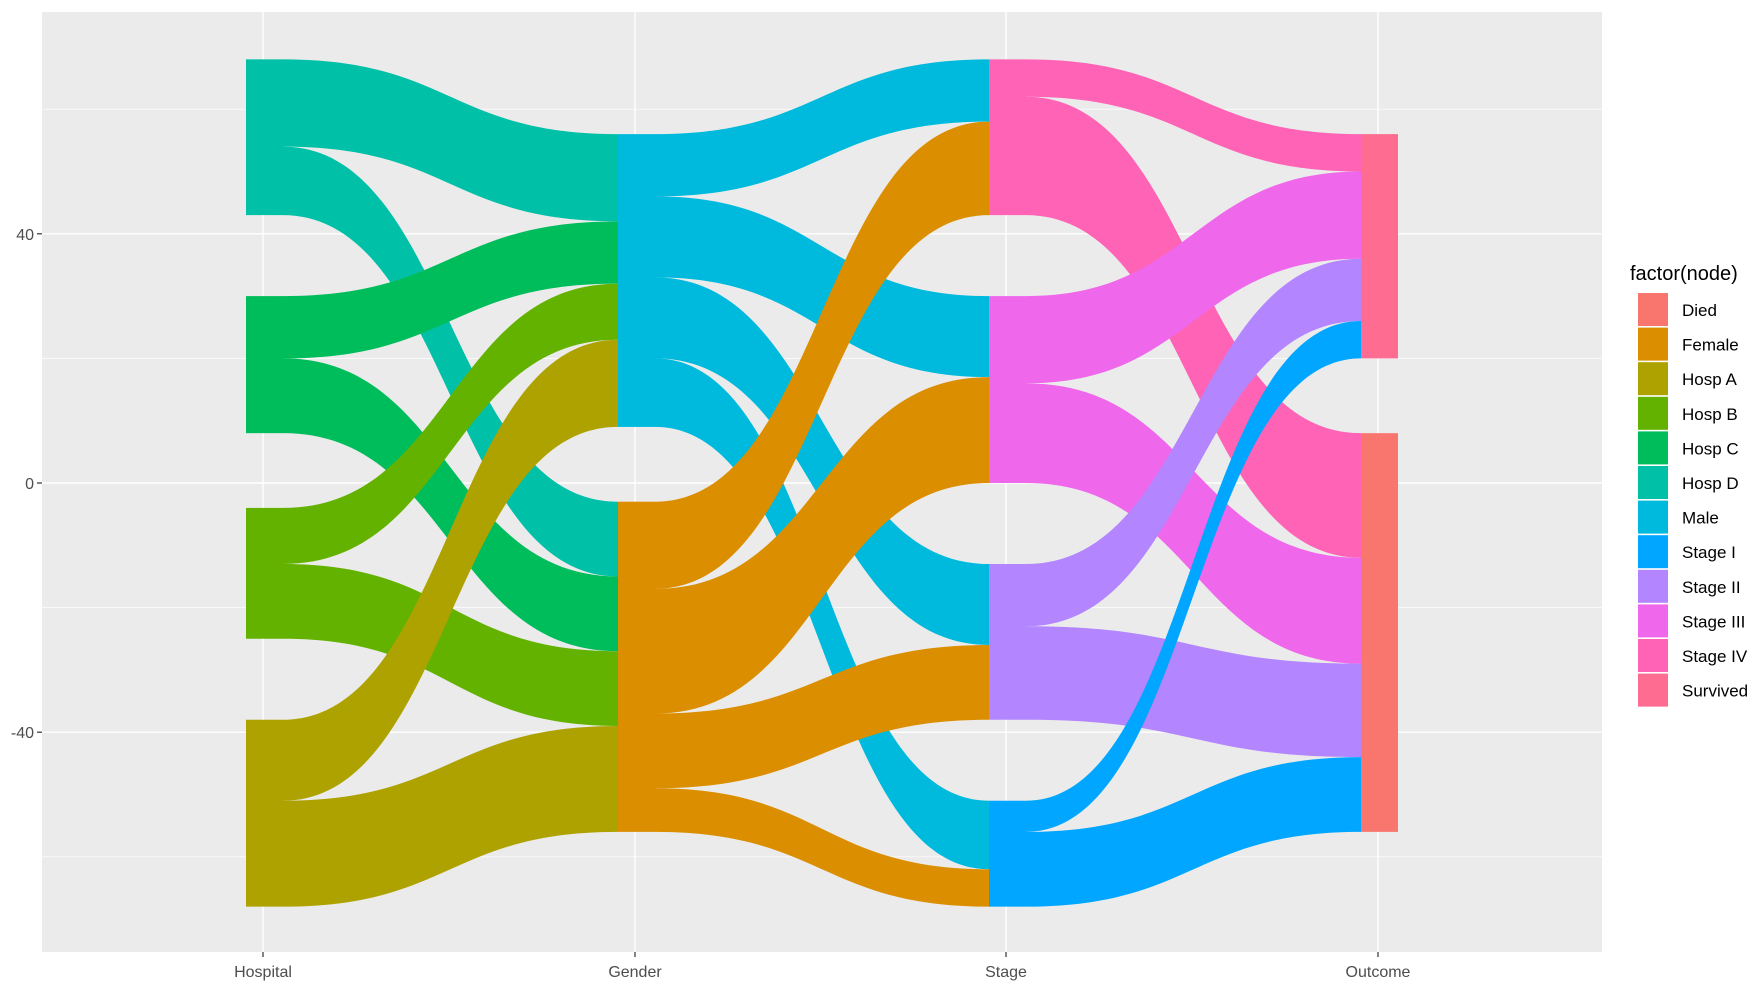 The height and width of the screenshot is (992, 1755). I want to click on legend-label: Hosp D, so click(1710, 483).